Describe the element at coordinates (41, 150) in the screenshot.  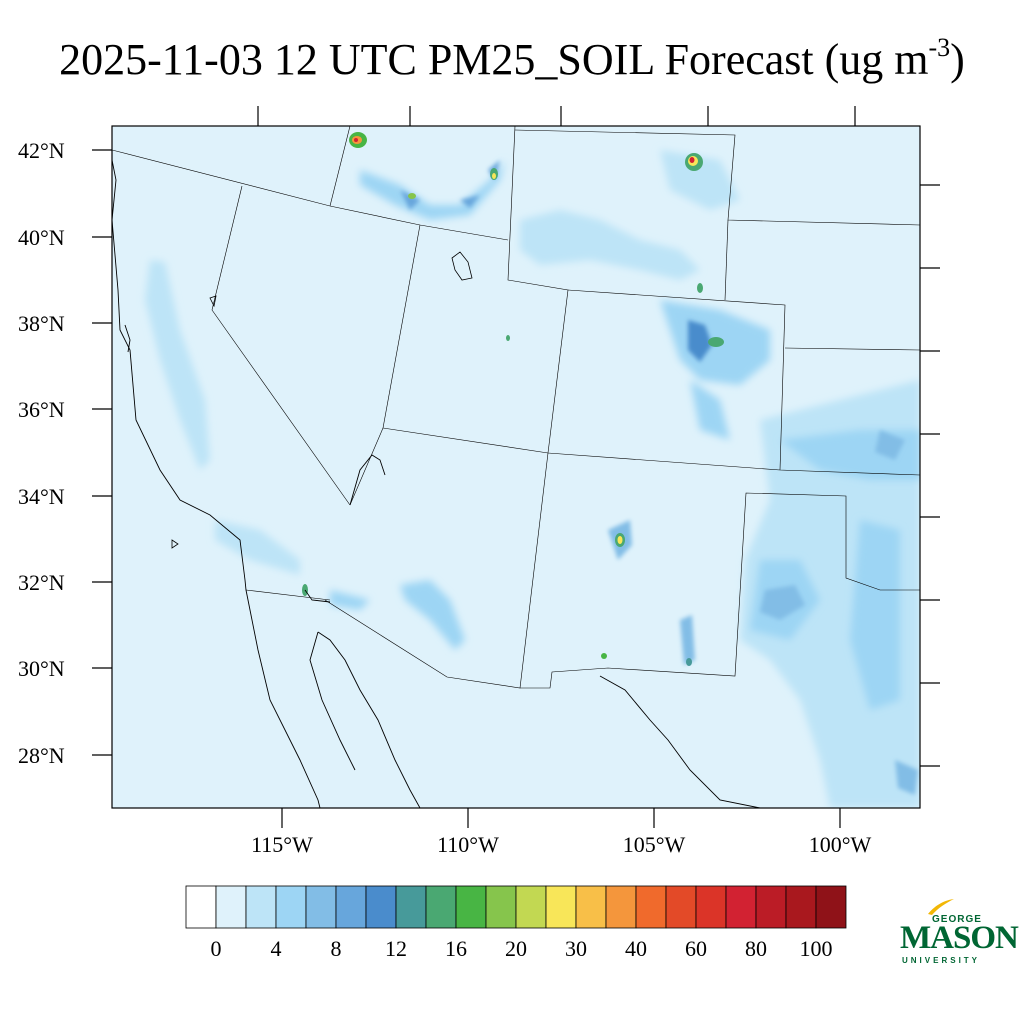
I see `lat-label: 42°N` at that location.